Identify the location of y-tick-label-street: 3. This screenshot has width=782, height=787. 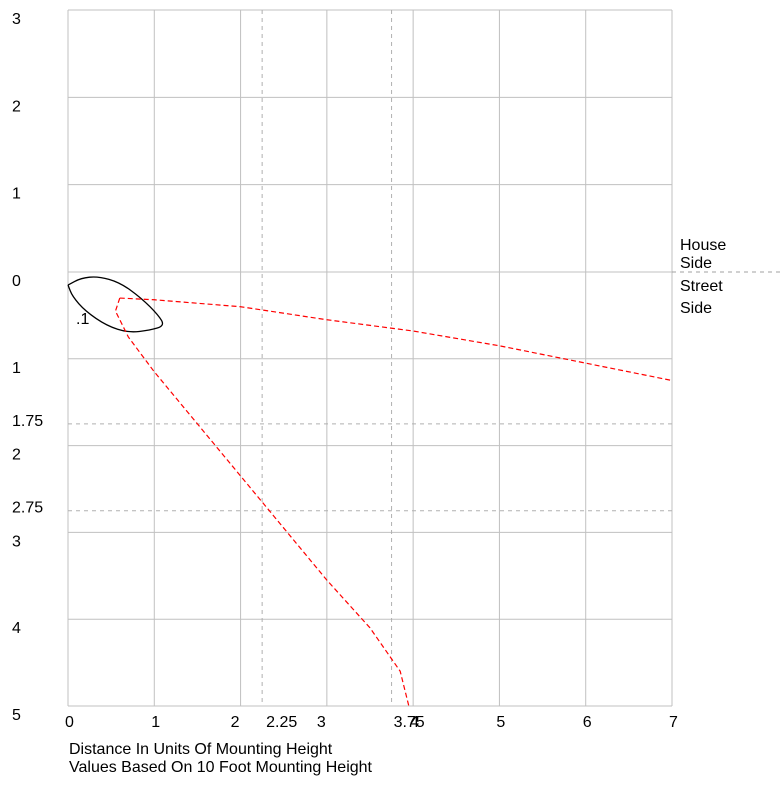
(16, 541).